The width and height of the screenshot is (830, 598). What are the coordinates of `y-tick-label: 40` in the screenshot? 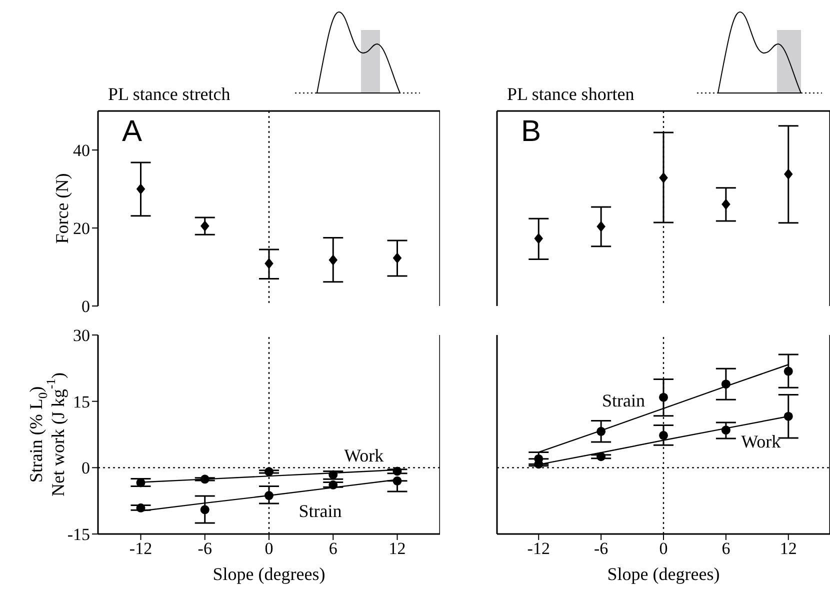 It's located at (81, 150).